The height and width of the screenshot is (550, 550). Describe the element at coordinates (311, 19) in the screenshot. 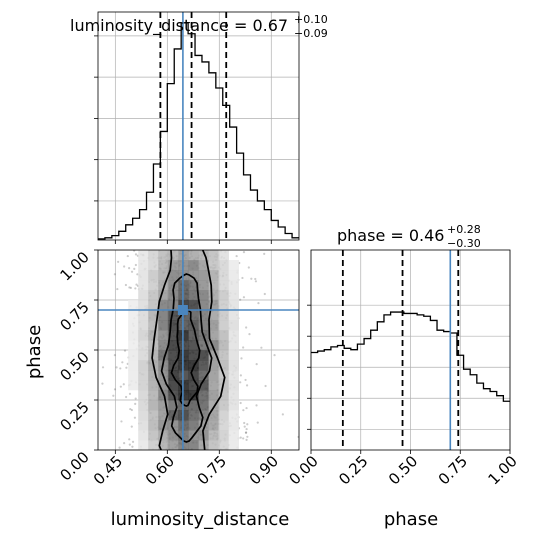

I see `title-luminosity-distance-upper: +0.10` at that location.